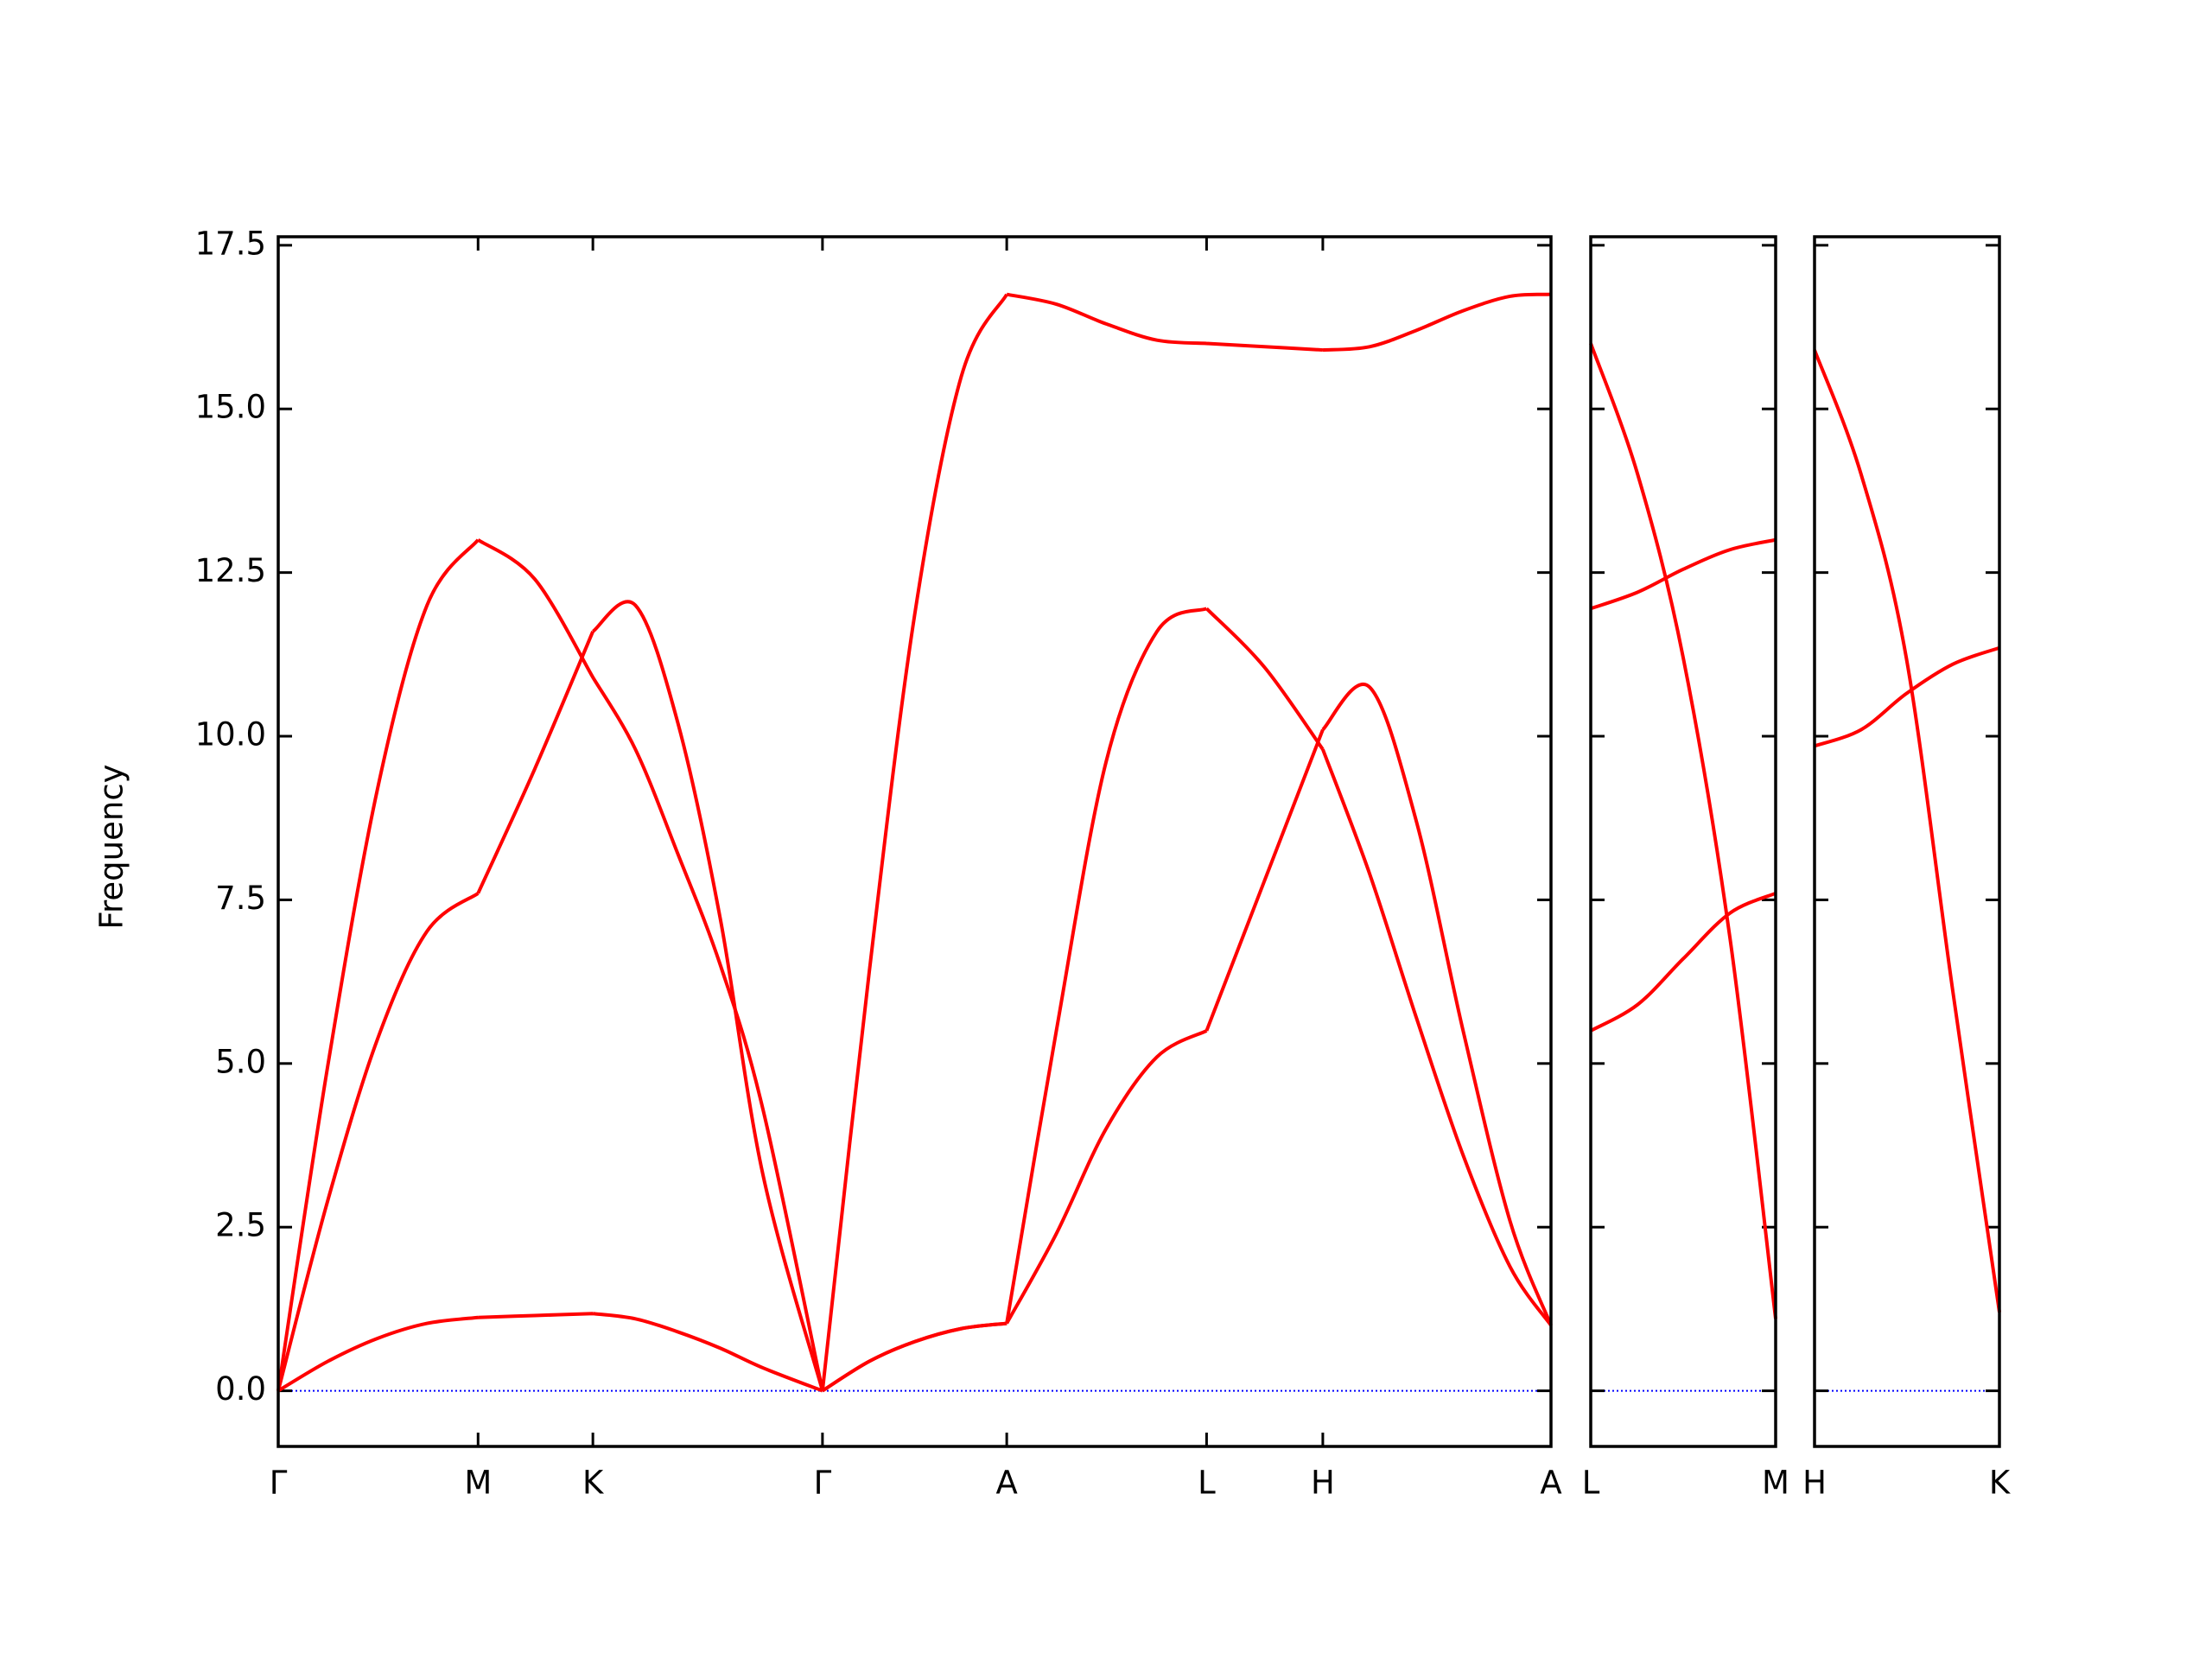  What do you see at coordinates (231, 570) in the screenshot?
I see `y-tick-label: 12.5` at bounding box center [231, 570].